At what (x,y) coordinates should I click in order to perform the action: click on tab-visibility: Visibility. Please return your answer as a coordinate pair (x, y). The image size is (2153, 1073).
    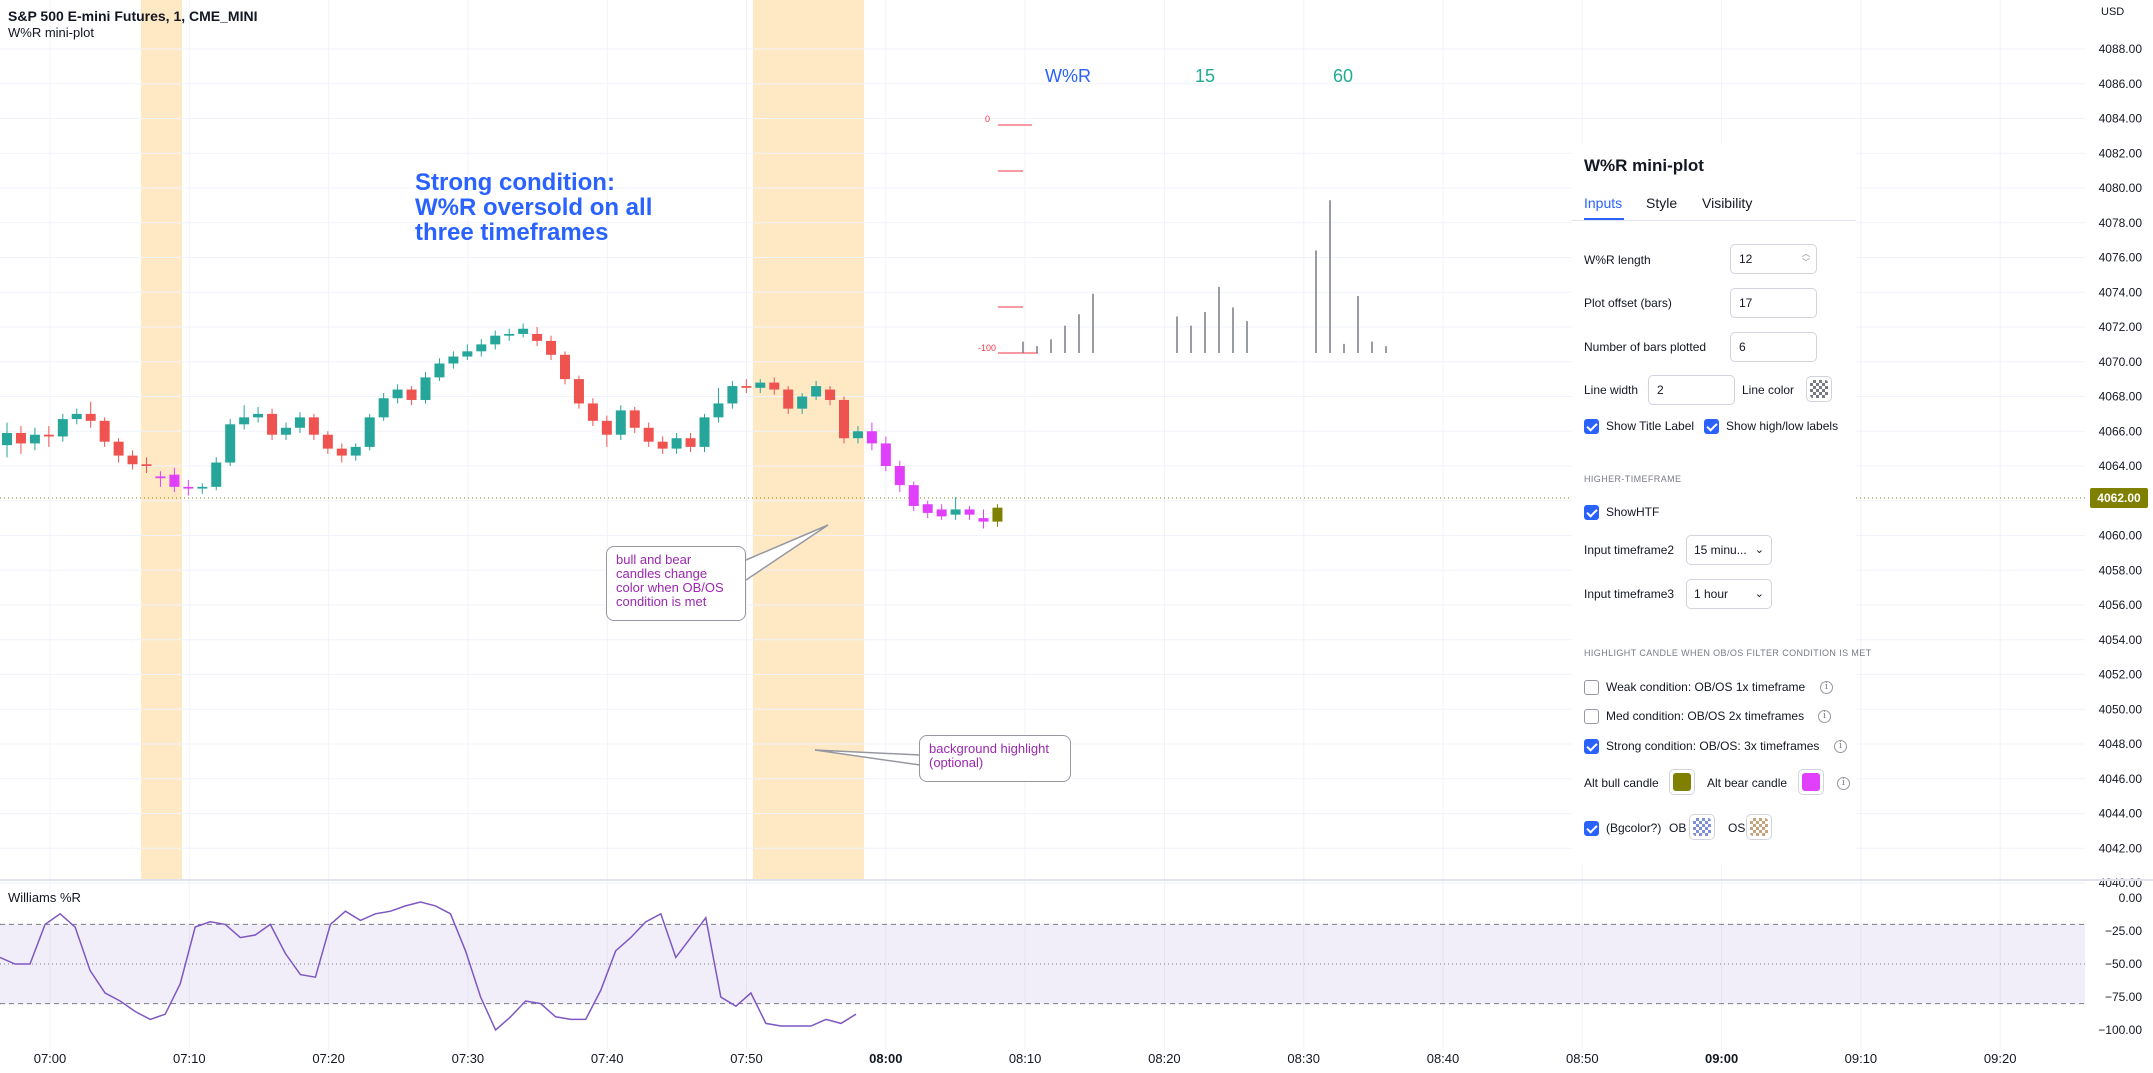
    Looking at the image, I should click on (1727, 203).